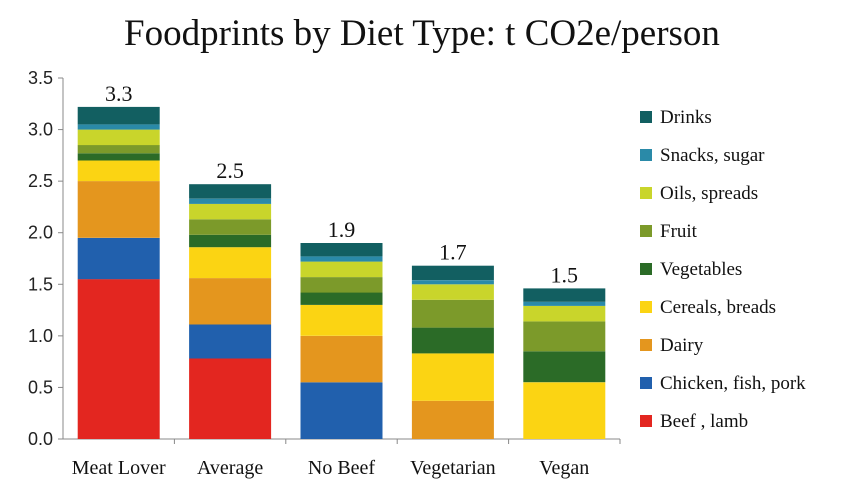 Image resolution: width=843 pixels, height=491 pixels. What do you see at coordinates (40, 233) in the screenshot?
I see `y-tick-label: 2.0` at bounding box center [40, 233].